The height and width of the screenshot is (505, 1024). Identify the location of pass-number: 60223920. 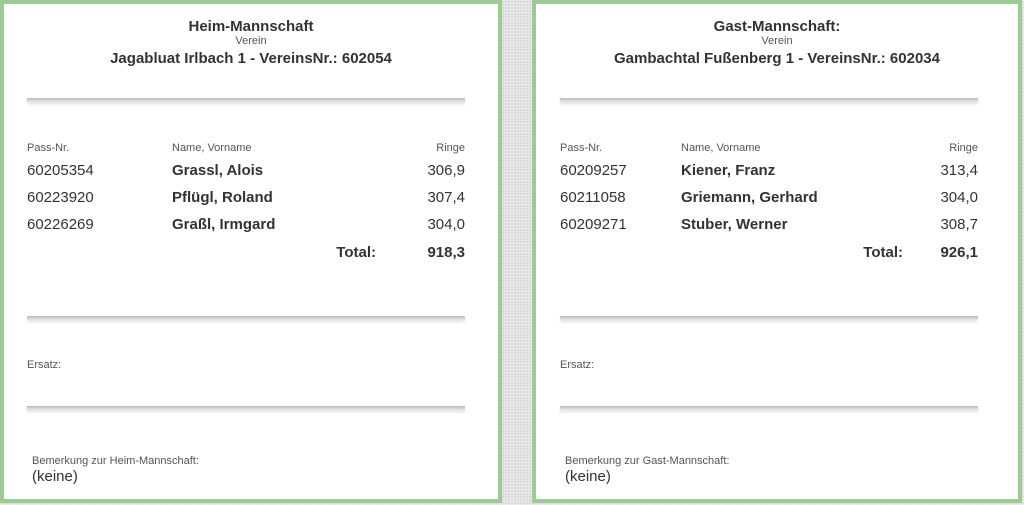
(60, 197).